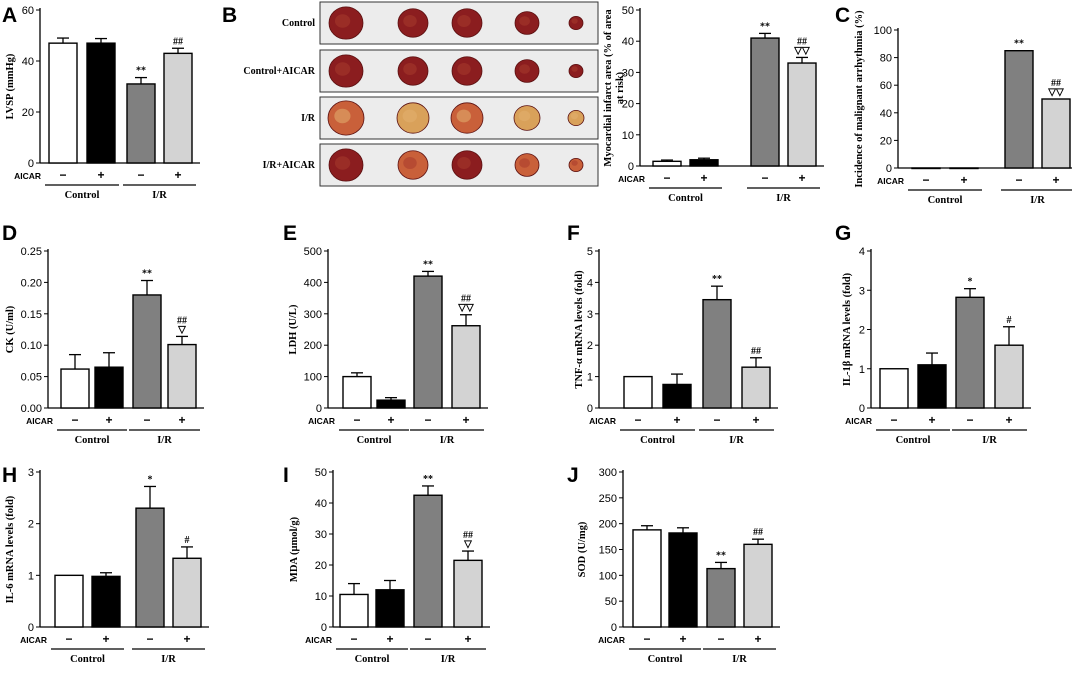  What do you see at coordinates (410, 94) in the screenshot?
I see `infarct-photo-panel: B Control Control+AICAR I/R I/R+AICAR` at bounding box center [410, 94].